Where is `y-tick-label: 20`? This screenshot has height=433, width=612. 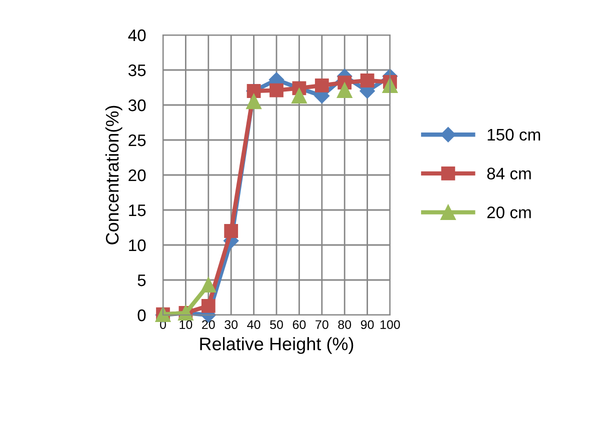
y-tick-label: 20 is located at coordinates (137, 175).